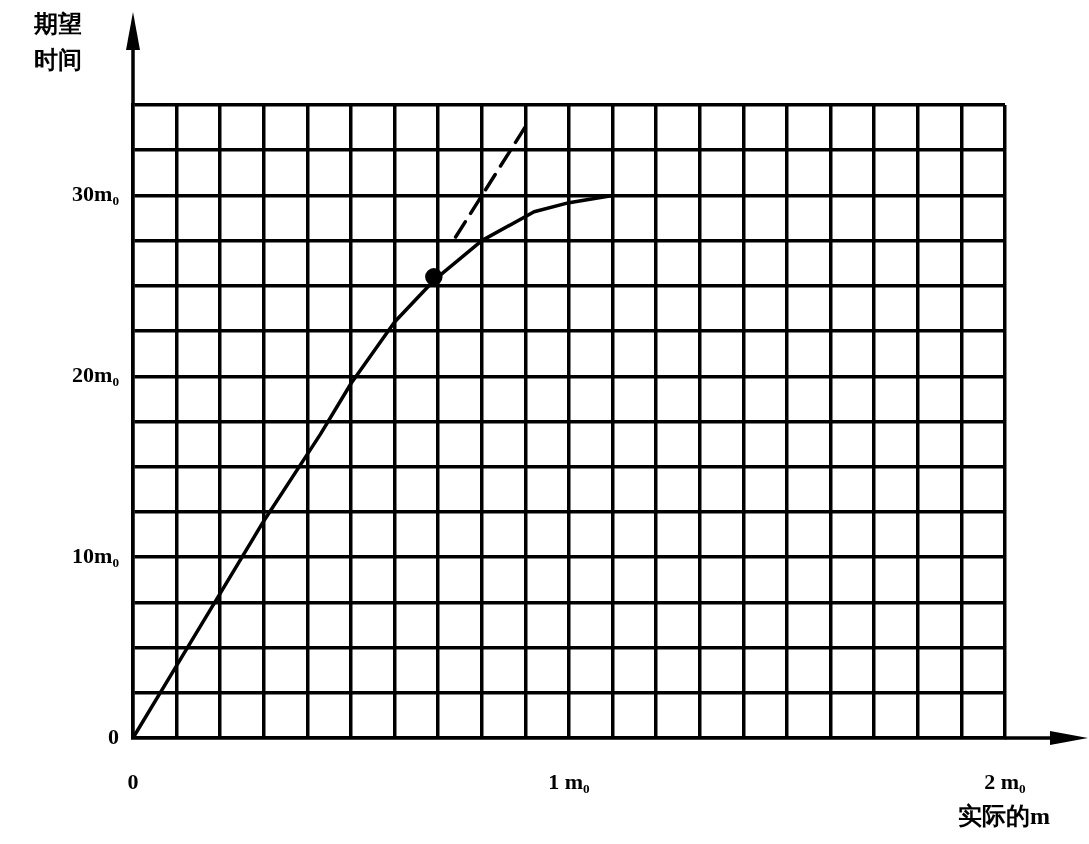 The width and height of the screenshot is (1089, 844). I want to click on x-tick-label: 1 m₀, so click(569, 781).